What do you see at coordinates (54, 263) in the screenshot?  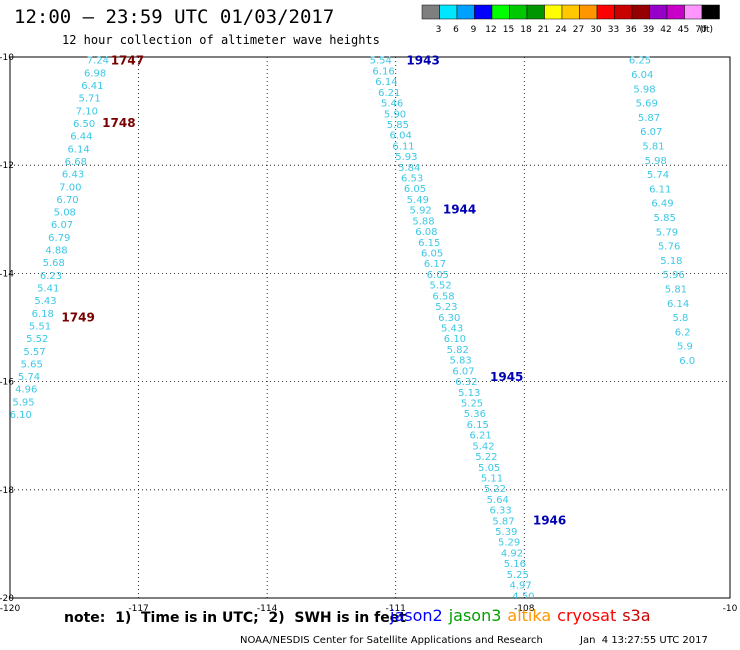 I see `wave-height-value: 5.68` at bounding box center [54, 263].